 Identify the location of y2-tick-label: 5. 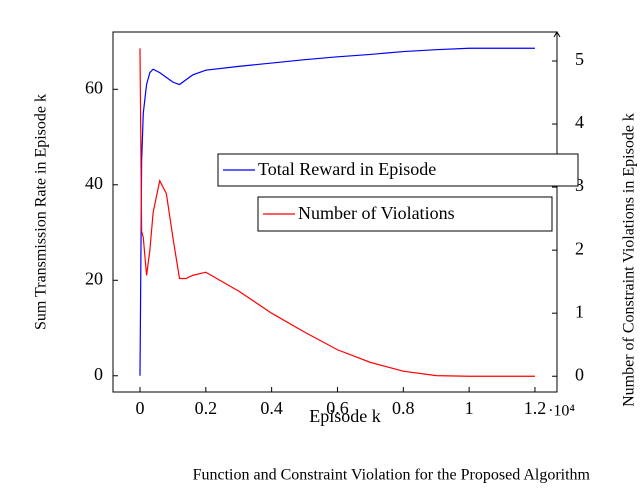
(579, 59).